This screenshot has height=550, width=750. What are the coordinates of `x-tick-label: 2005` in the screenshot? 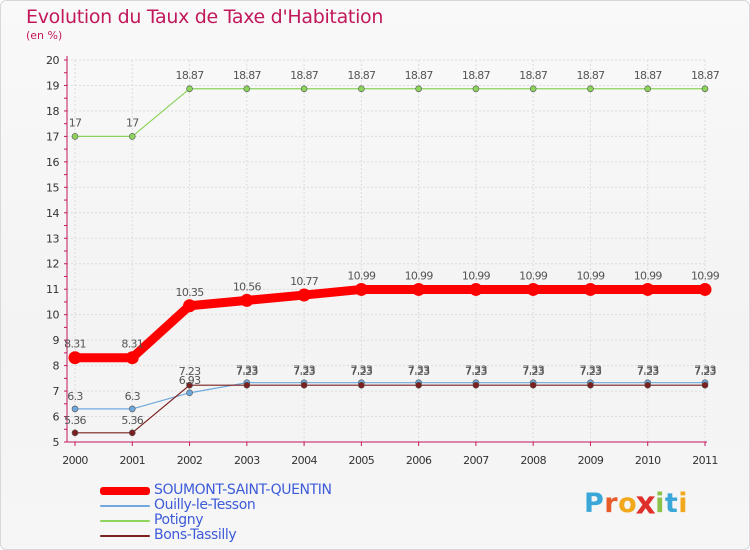 It's located at (362, 460).